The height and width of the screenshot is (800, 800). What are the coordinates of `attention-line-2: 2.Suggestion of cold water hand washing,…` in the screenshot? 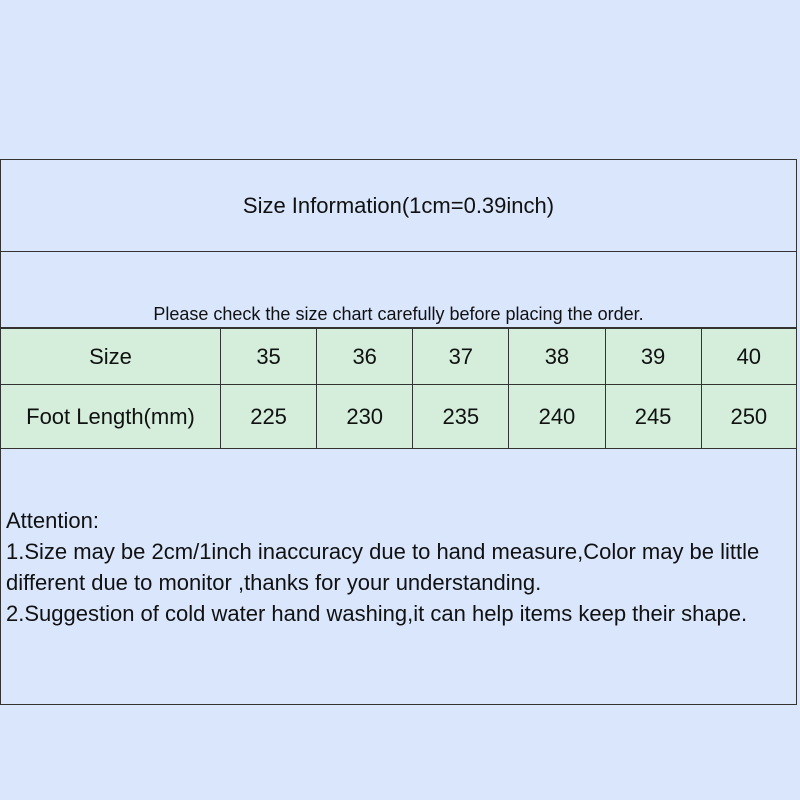 It's located at (377, 613).